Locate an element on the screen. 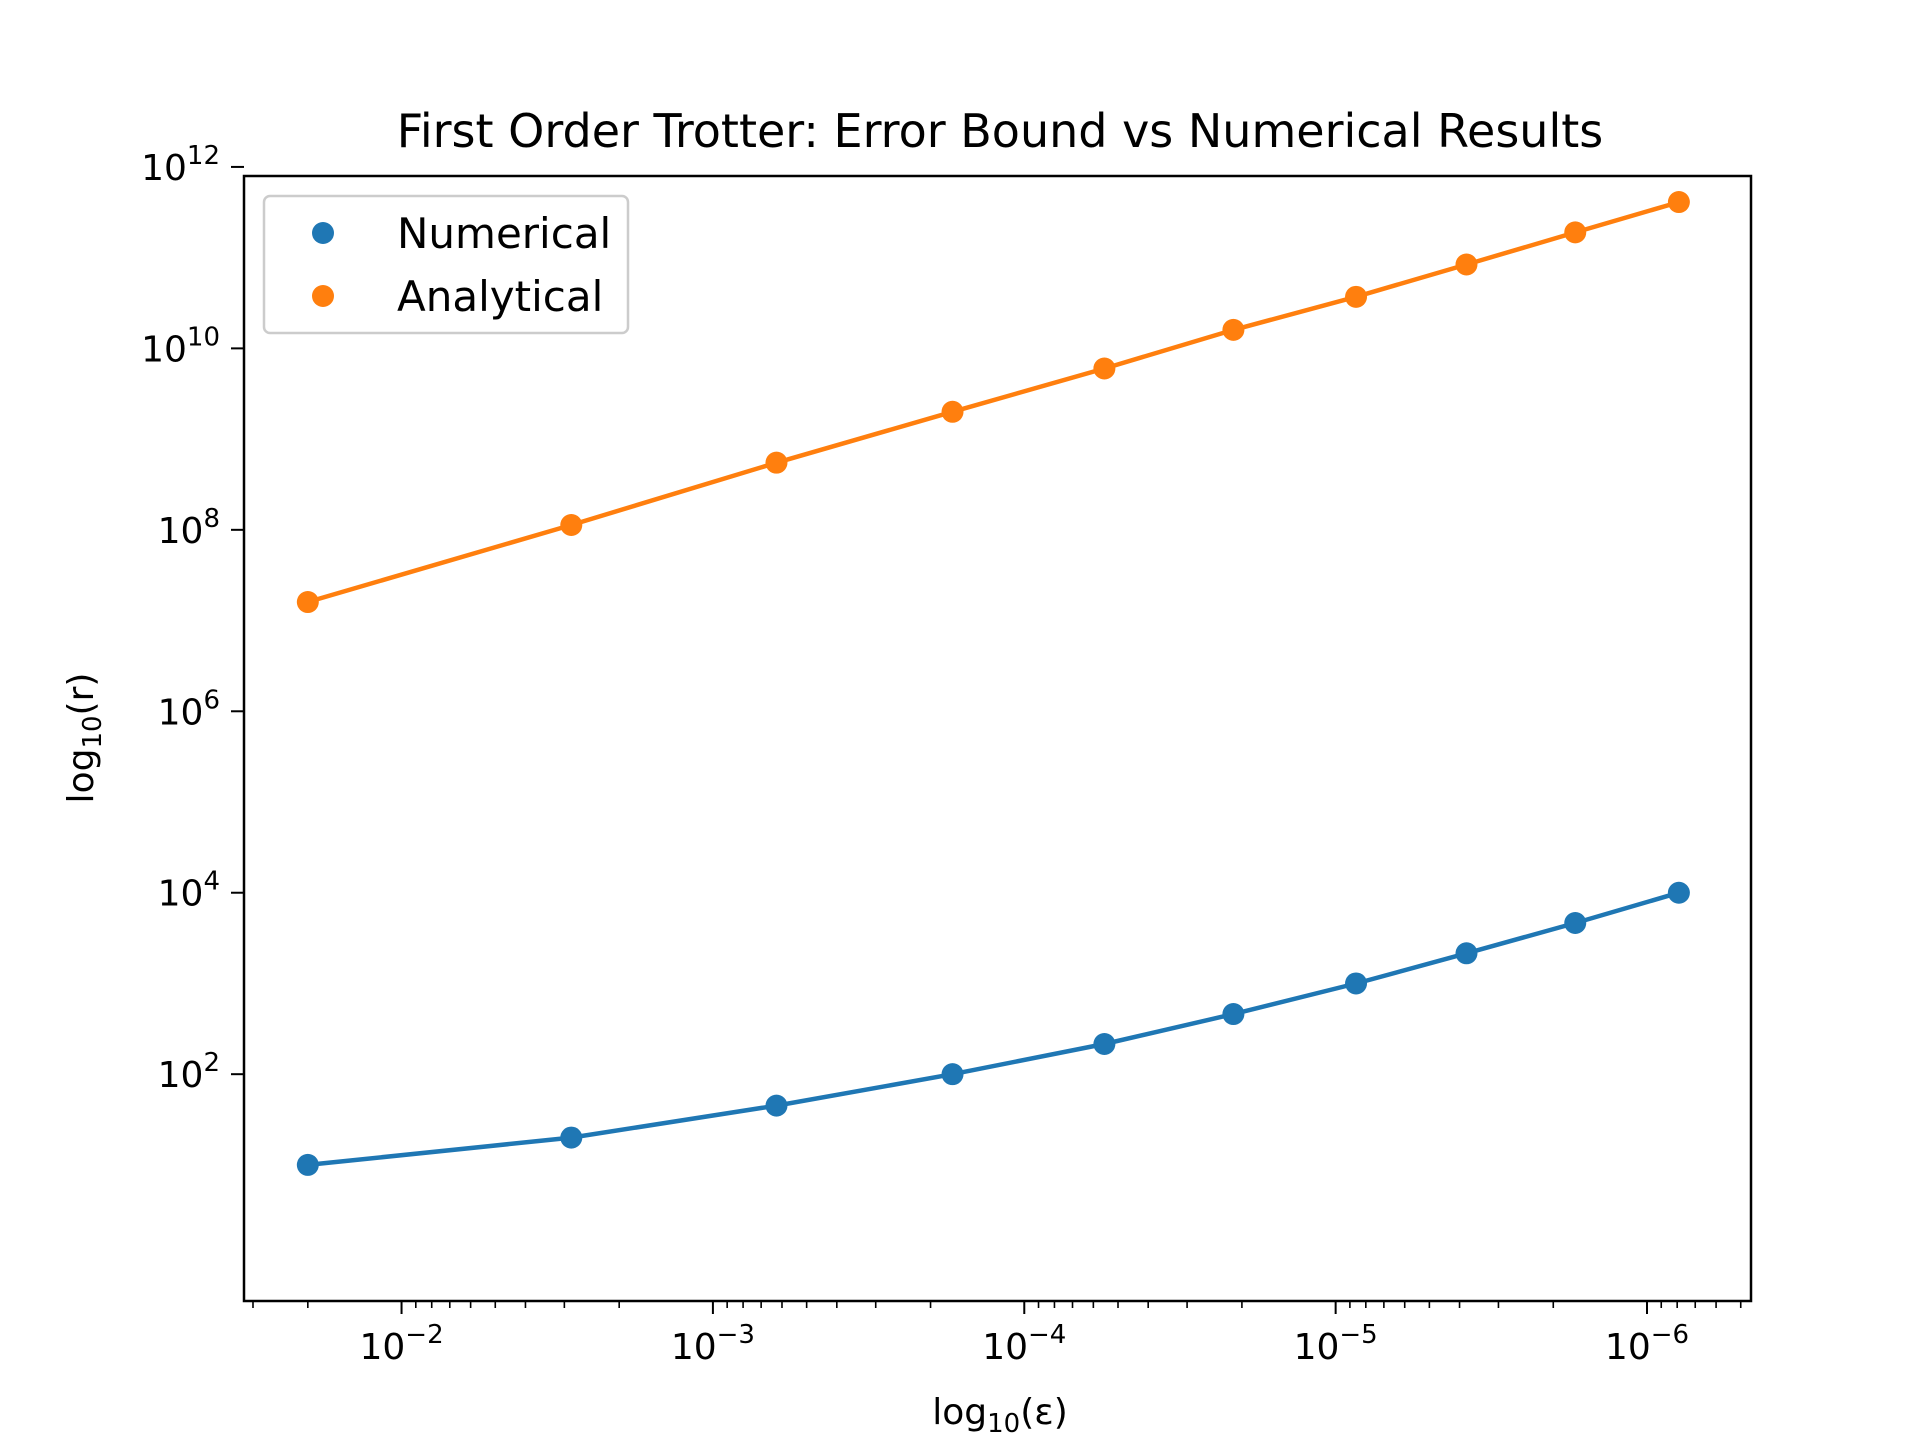 This screenshot has height=1440, width=1920. x-tick-label: 10⁻³ is located at coordinates (713, 1344).